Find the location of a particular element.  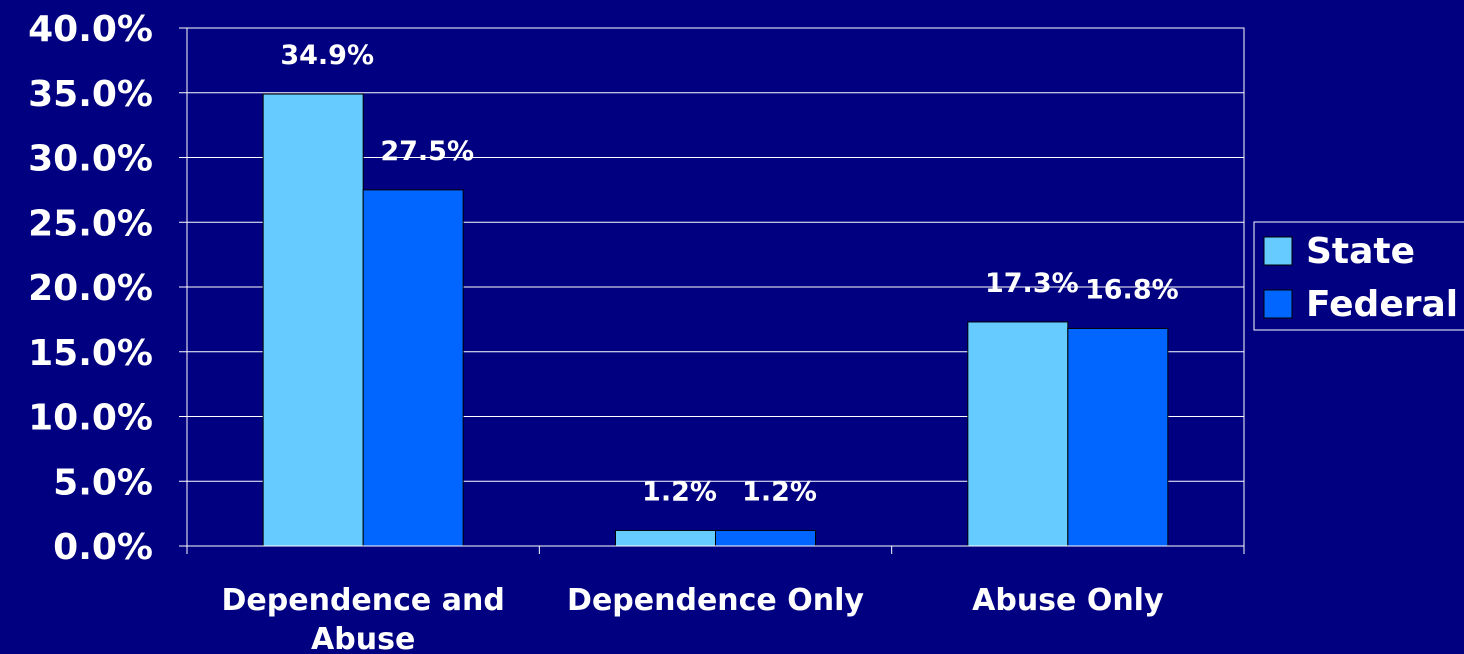

data-label-federal: 27.5% is located at coordinates (427, 151).